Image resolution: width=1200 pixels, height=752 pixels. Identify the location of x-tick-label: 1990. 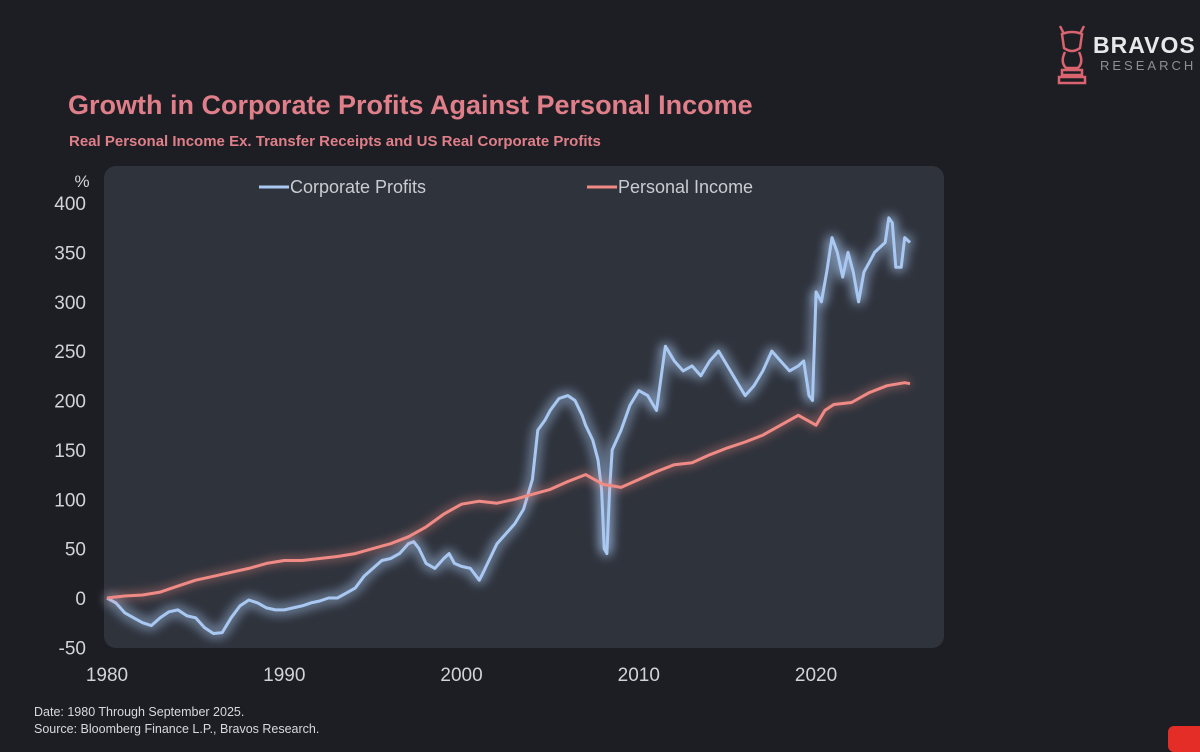
(284, 675).